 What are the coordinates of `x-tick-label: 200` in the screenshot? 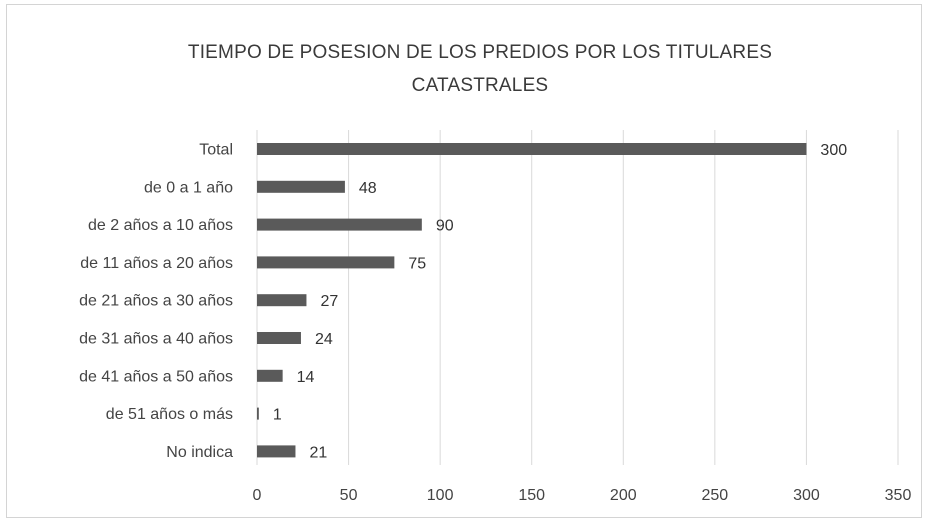 It's located at (623, 495).